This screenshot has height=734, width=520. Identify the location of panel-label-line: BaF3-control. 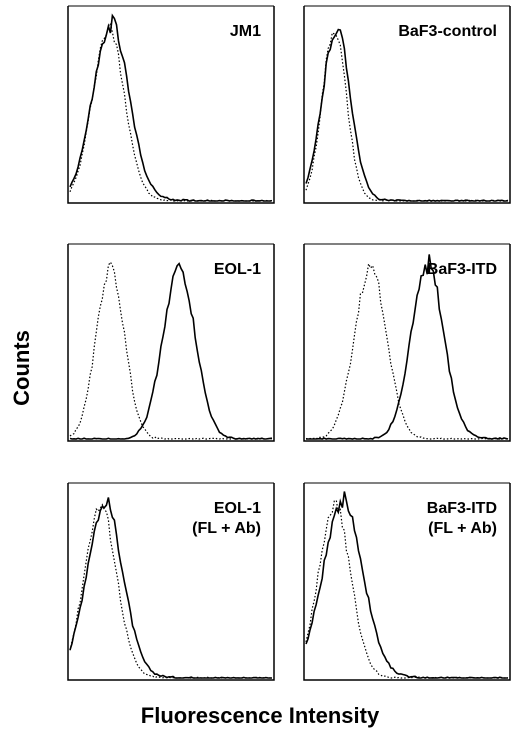
(447, 31).